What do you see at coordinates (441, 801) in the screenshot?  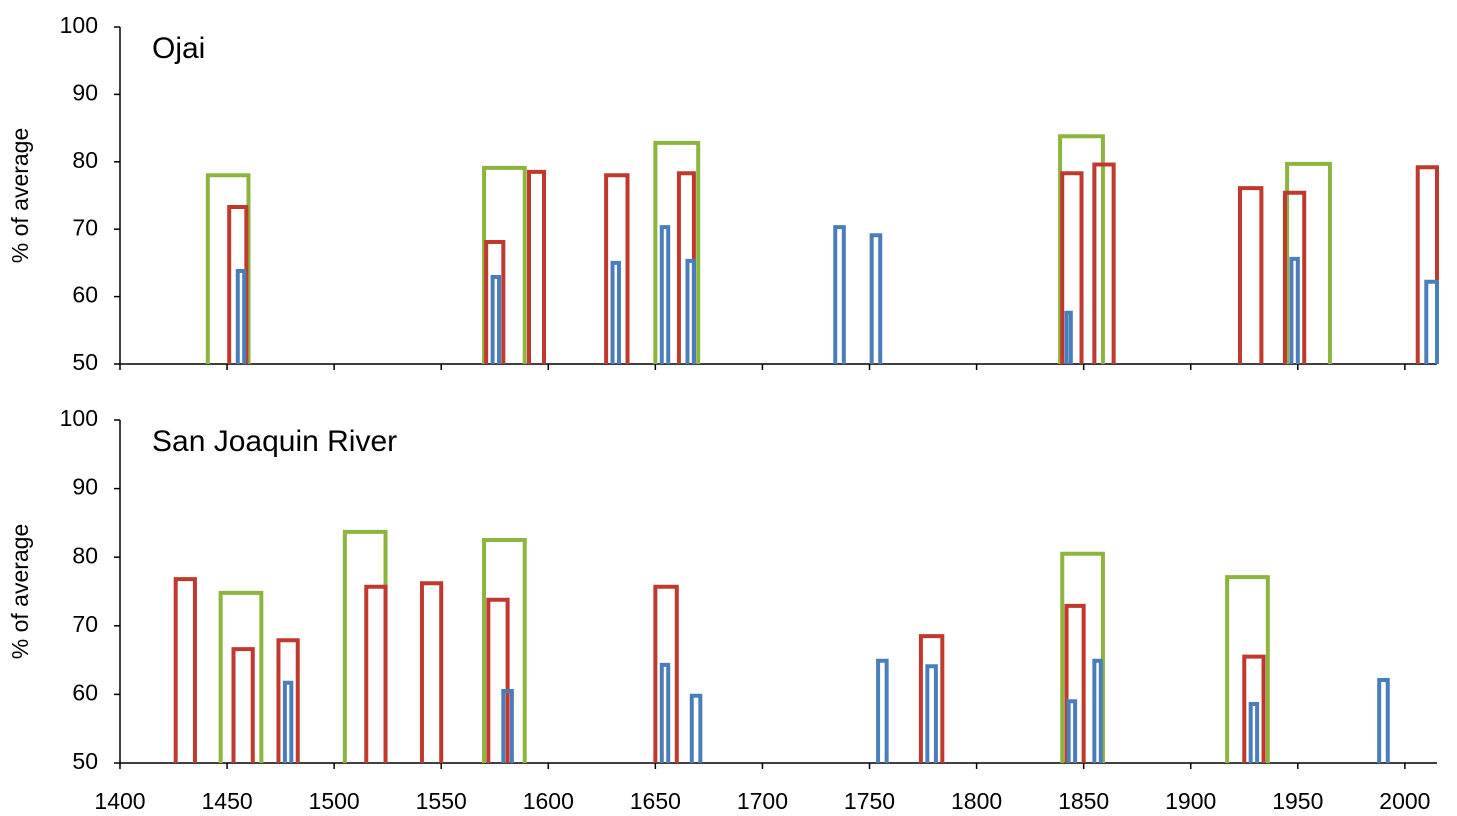 I see `x-tick-label: 1550` at bounding box center [441, 801].